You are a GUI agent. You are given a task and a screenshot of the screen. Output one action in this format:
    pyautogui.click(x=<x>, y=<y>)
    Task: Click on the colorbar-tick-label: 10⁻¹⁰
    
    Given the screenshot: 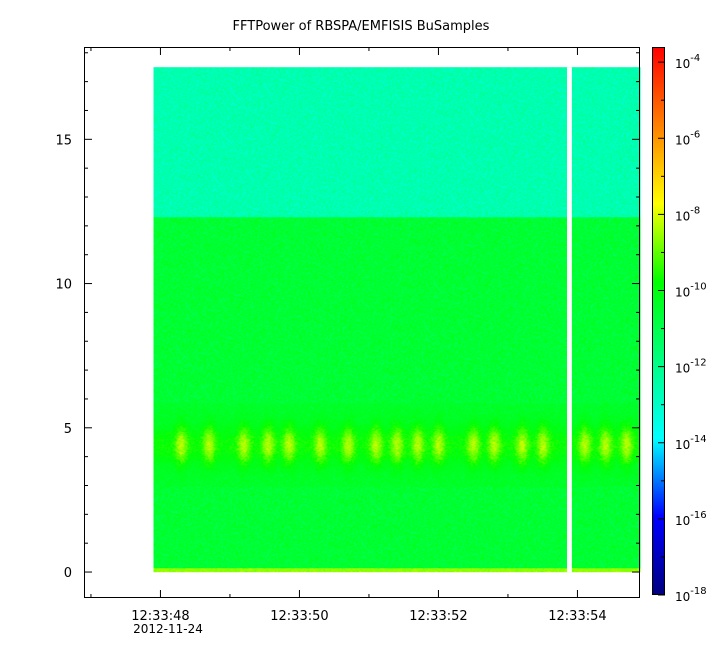 What is the action you would take?
    pyautogui.click(x=691, y=291)
    